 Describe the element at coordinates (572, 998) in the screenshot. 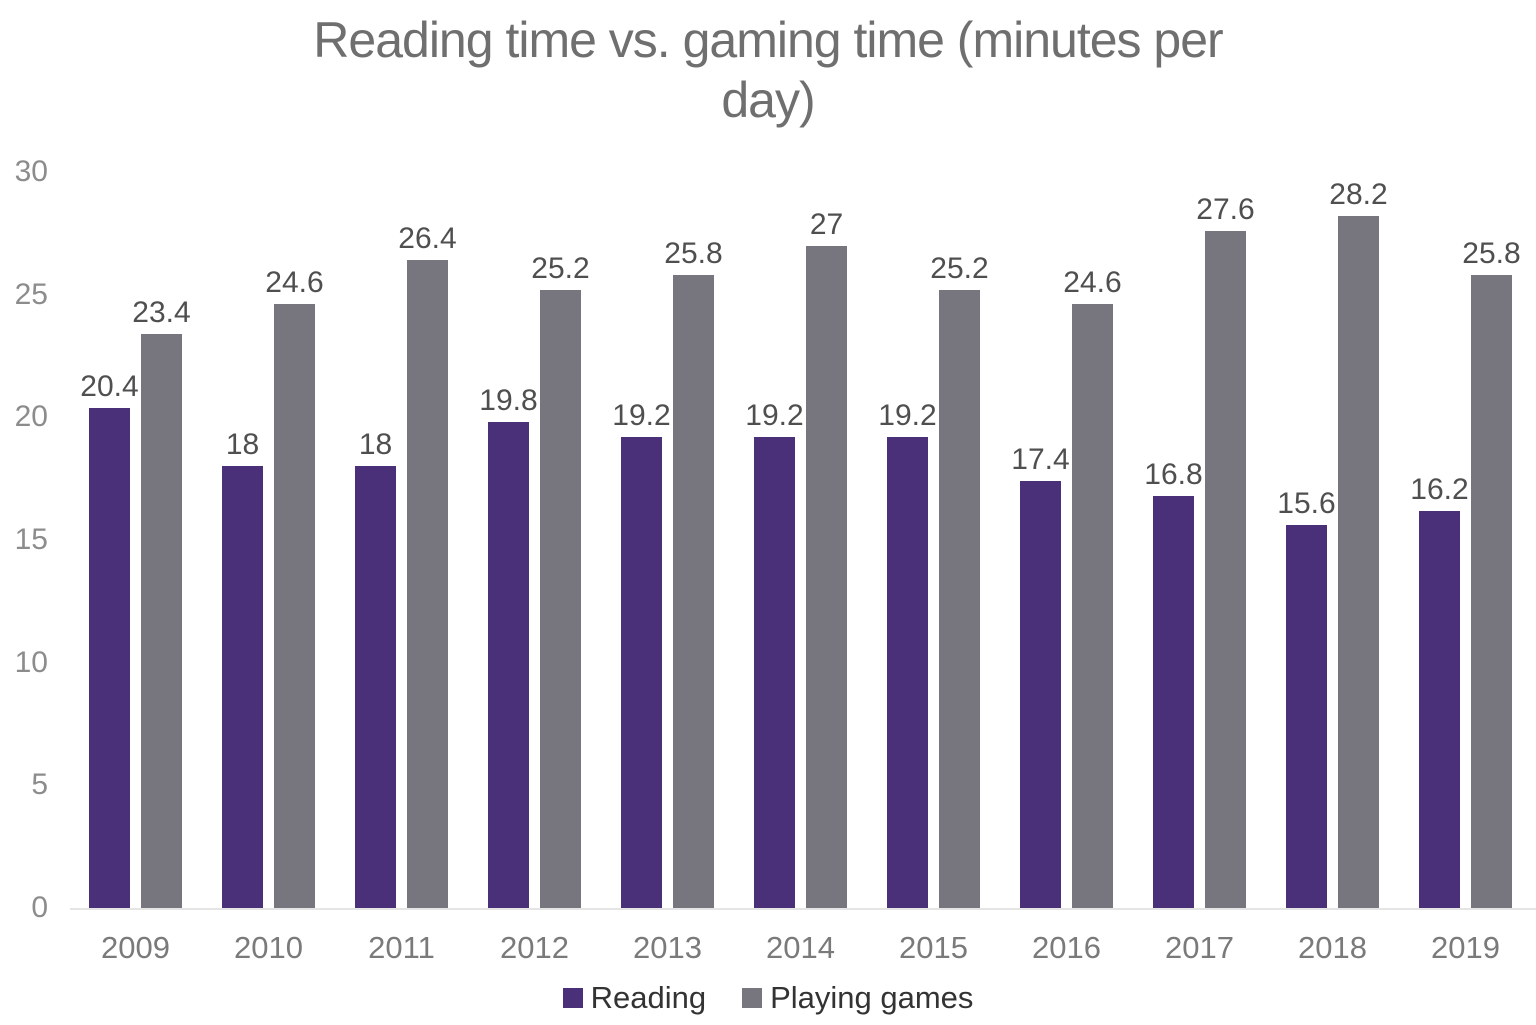

I see `reading-legend-swatch-icon` at that location.